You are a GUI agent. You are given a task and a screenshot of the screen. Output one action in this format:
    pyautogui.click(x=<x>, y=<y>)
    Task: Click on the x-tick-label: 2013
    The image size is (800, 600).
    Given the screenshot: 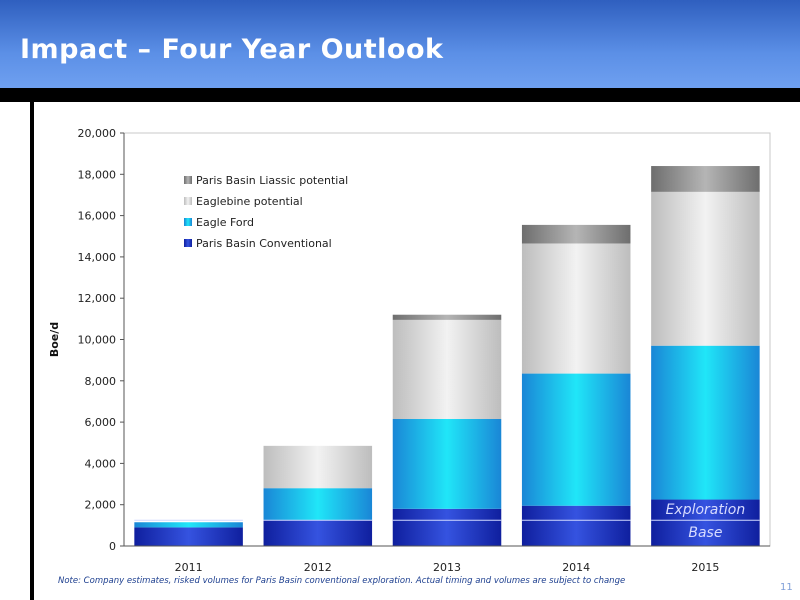 What is the action you would take?
    pyautogui.click(x=447, y=567)
    